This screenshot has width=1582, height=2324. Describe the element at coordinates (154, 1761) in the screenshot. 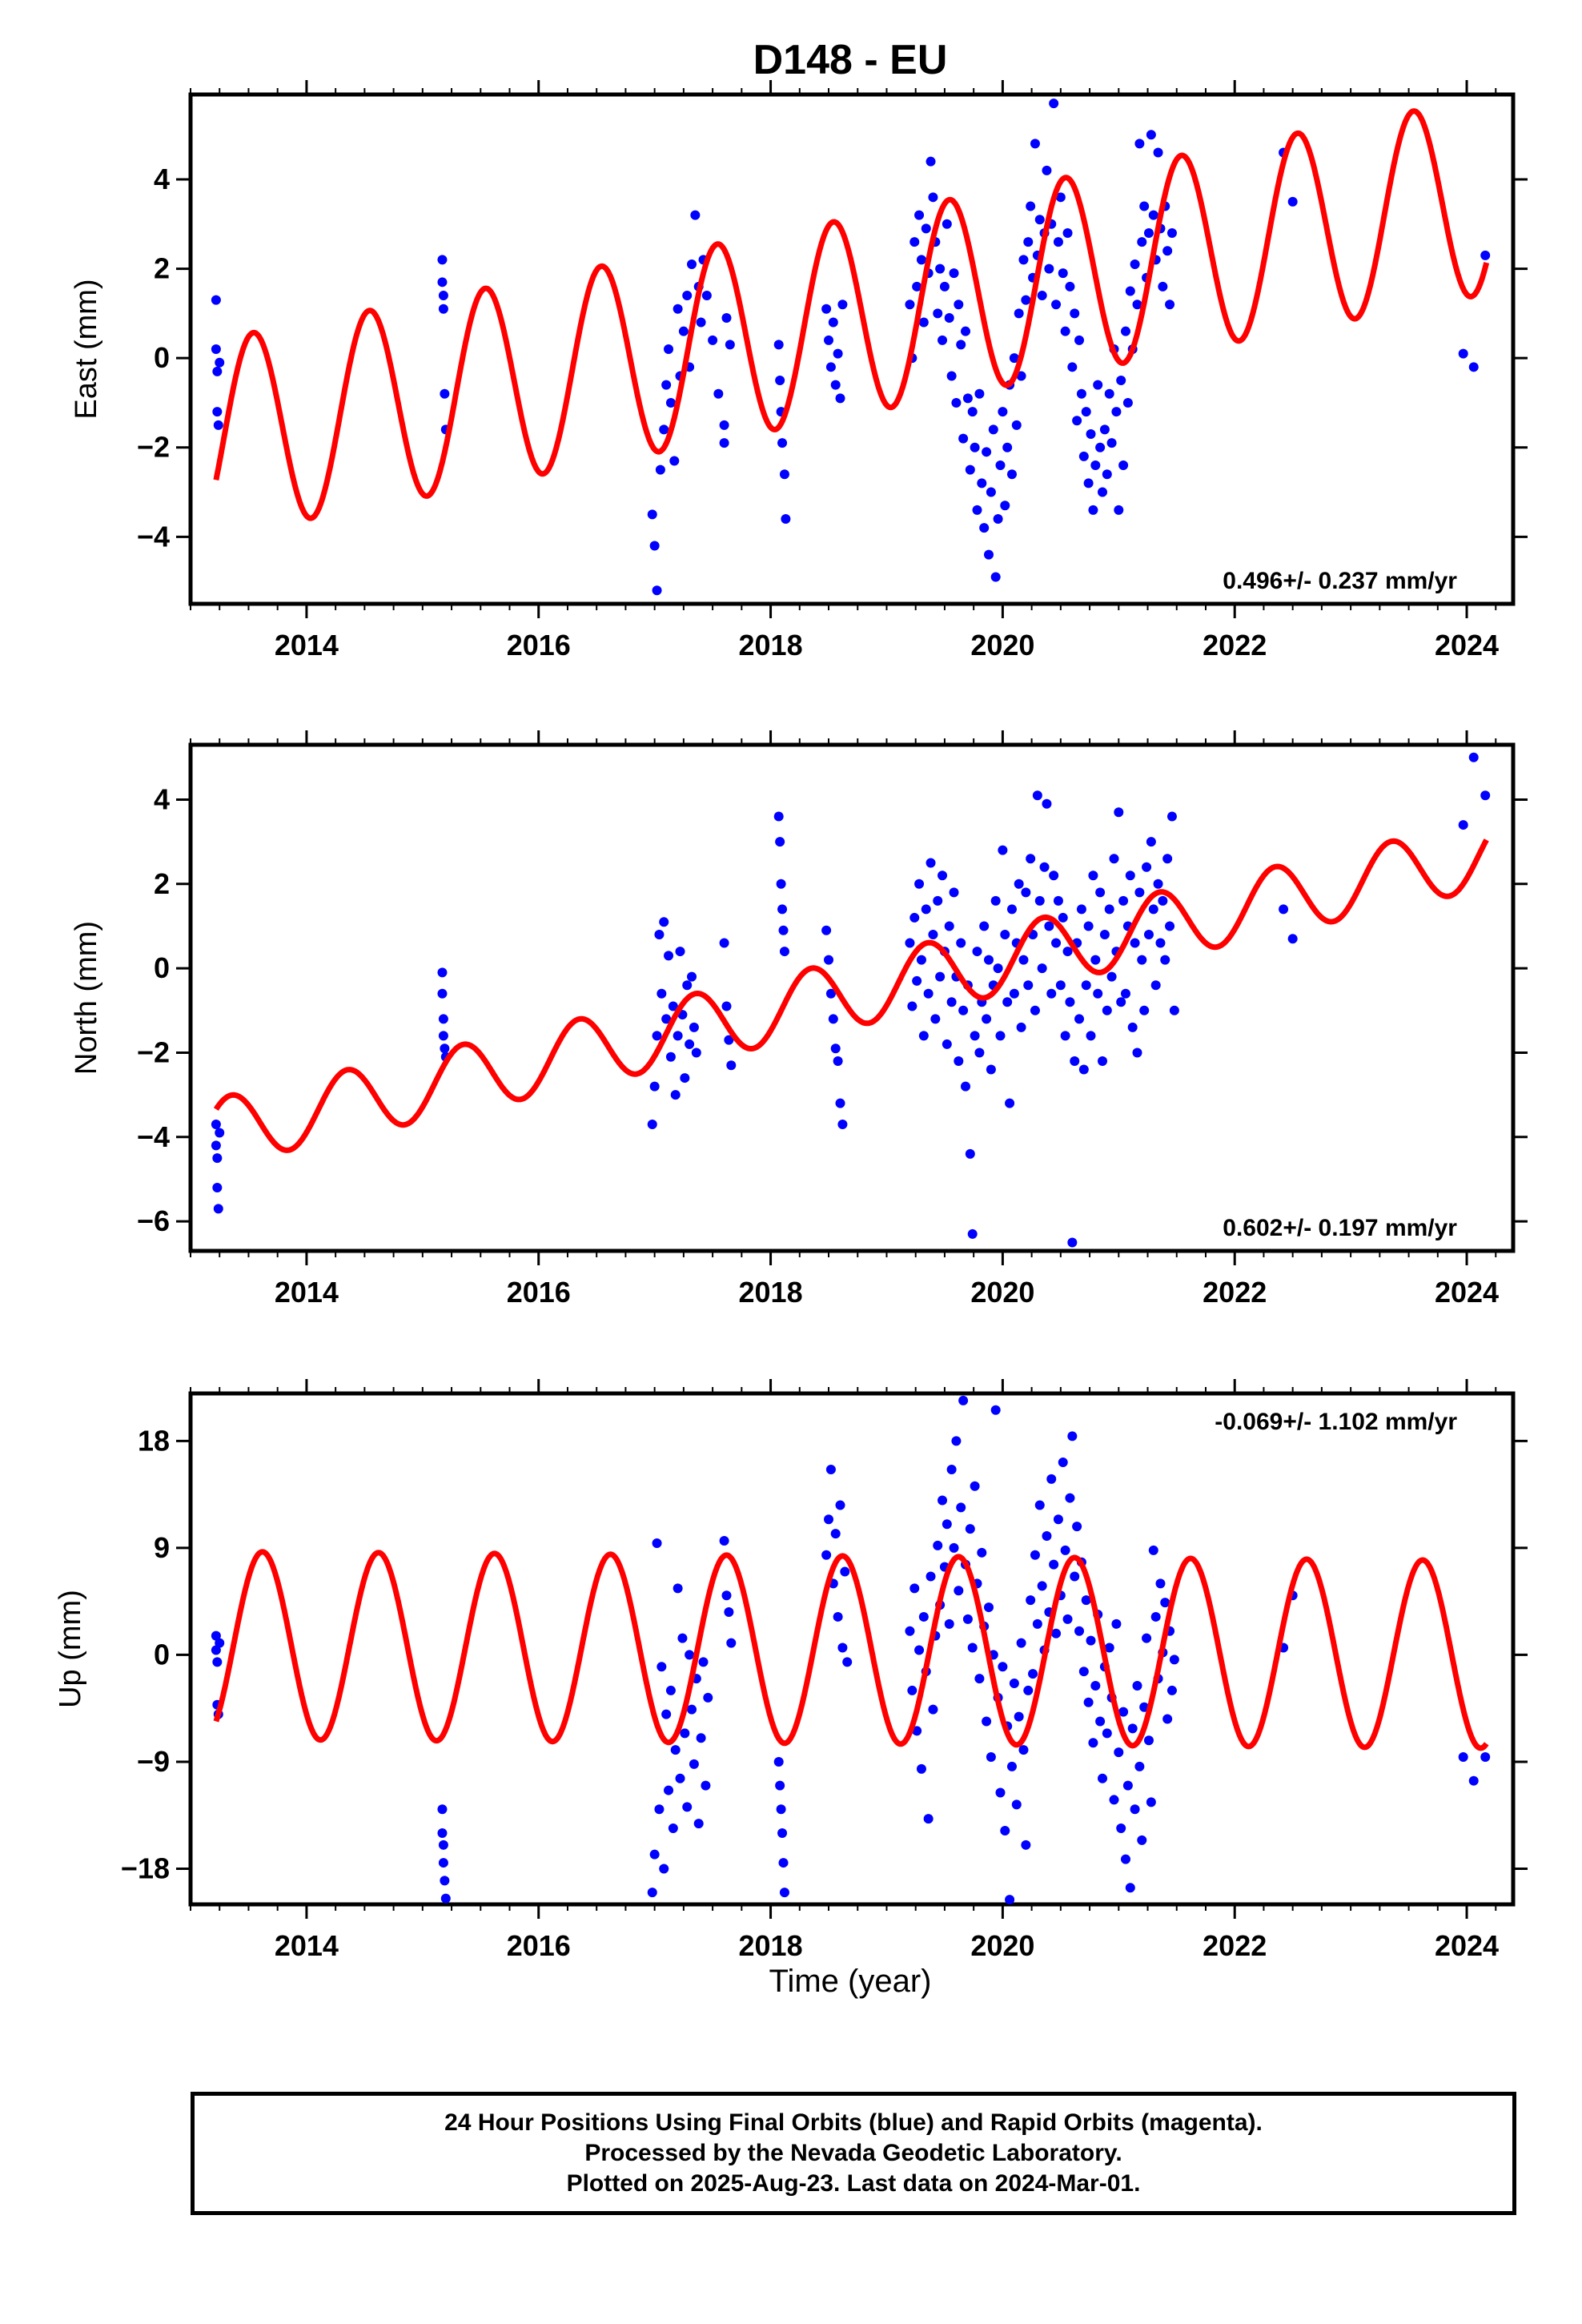

I see `y-tick-label: −9` at that location.